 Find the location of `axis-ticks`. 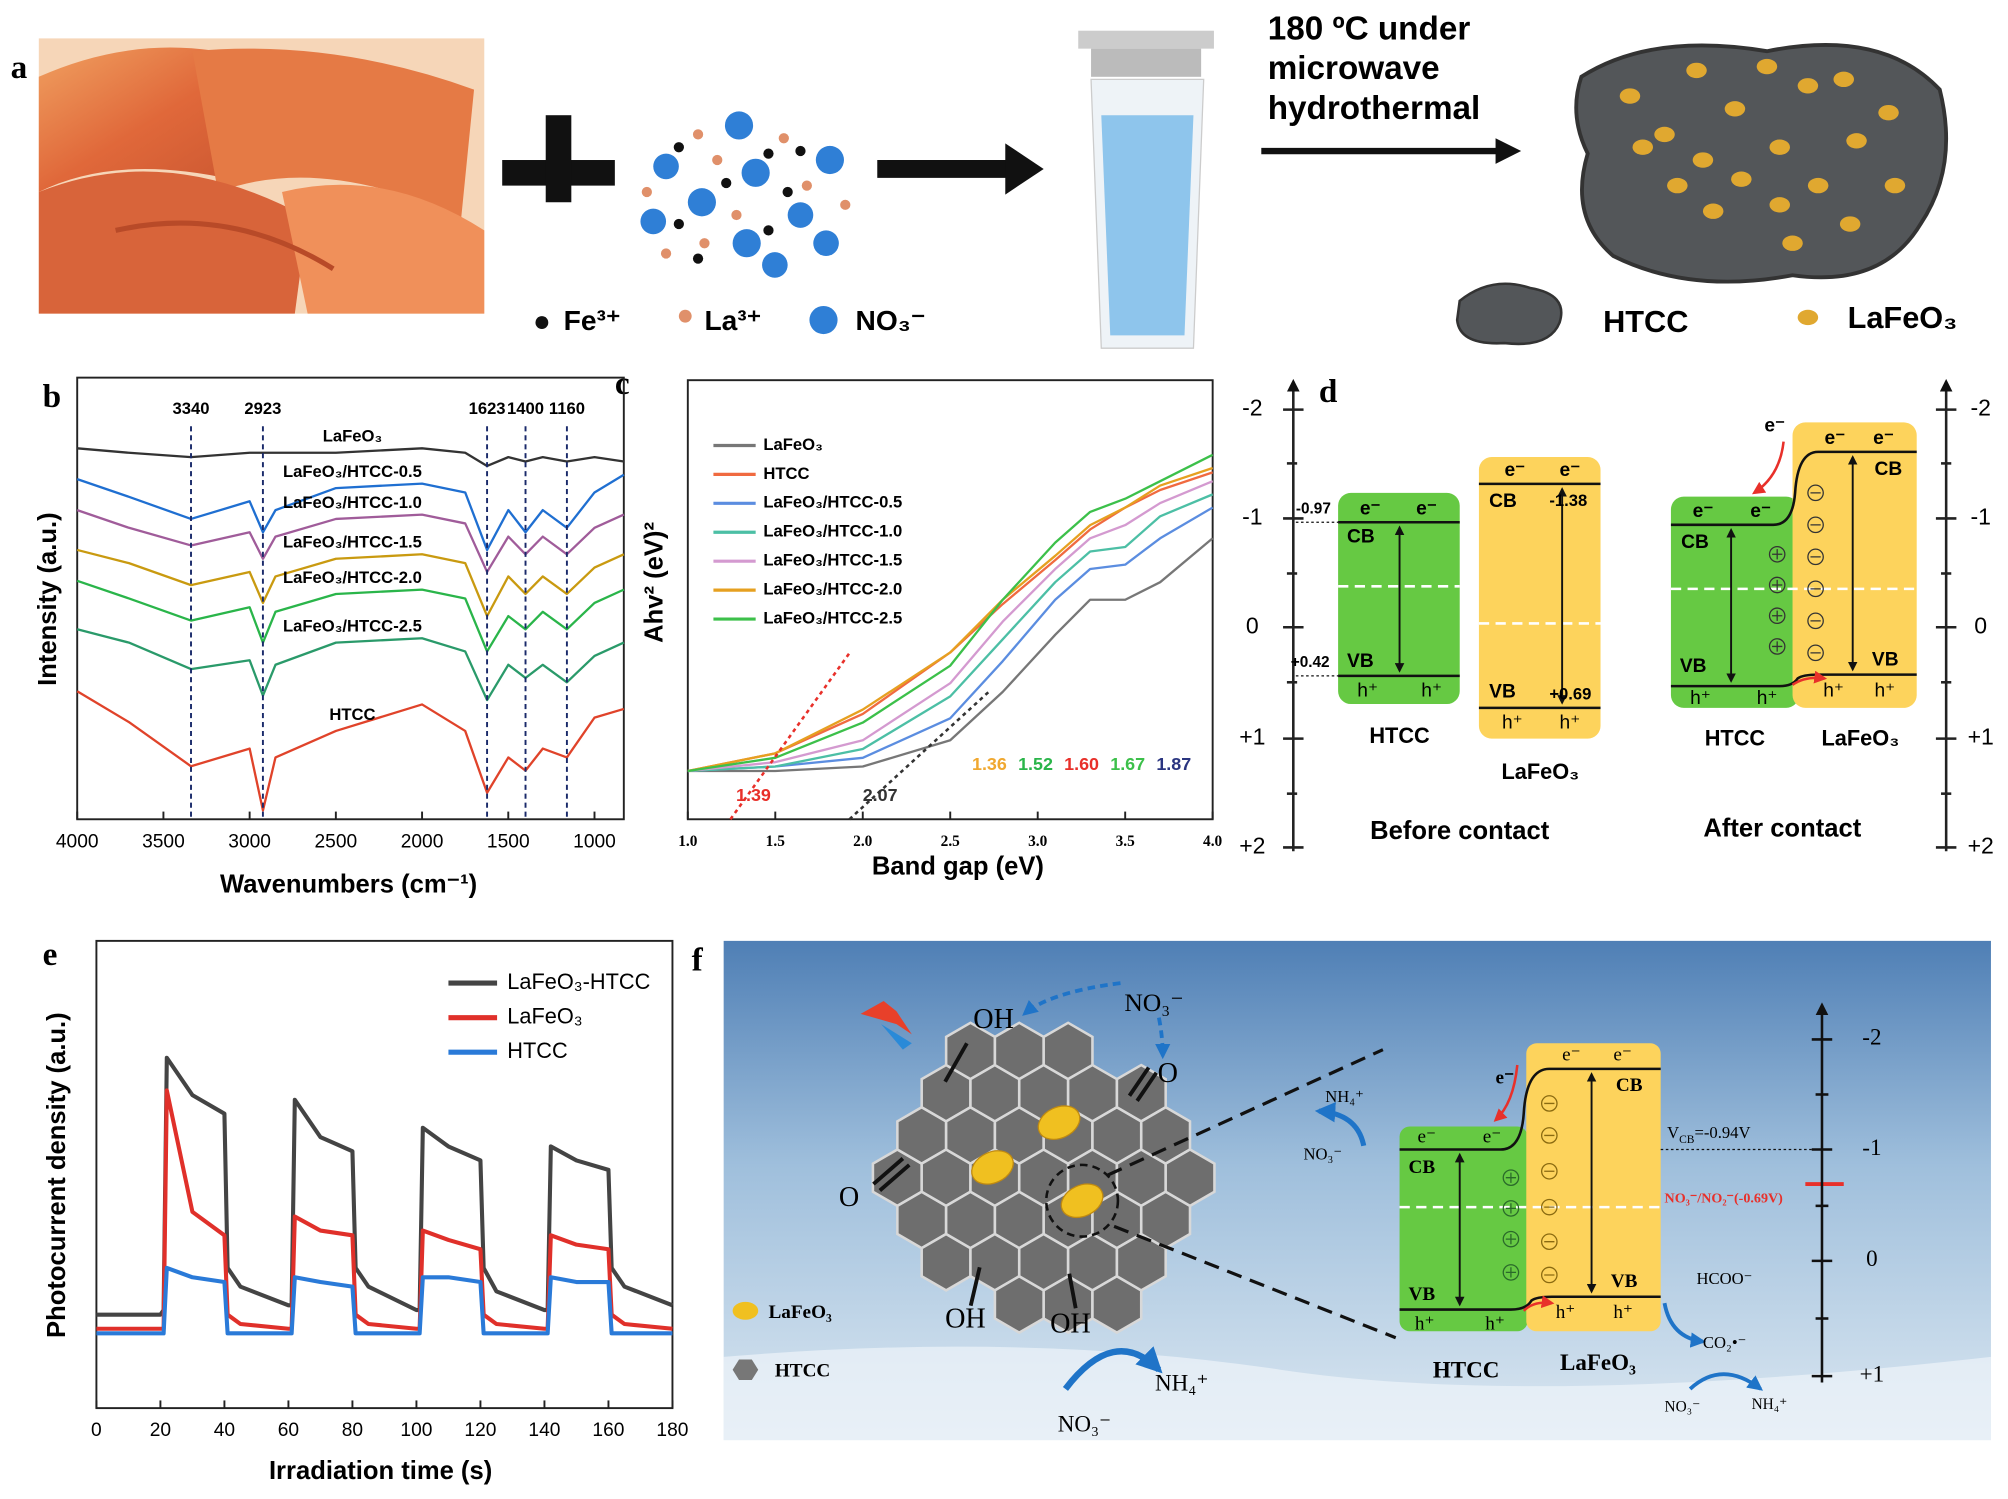

axis-ticks is located at coordinates (1822, 1208).